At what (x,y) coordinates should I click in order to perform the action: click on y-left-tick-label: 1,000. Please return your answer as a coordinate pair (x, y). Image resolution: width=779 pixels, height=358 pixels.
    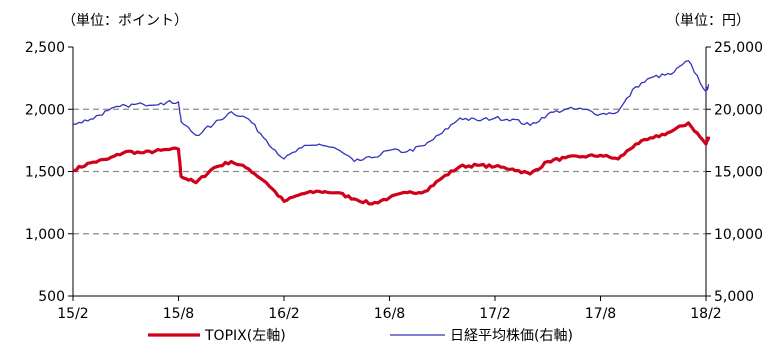
    Looking at the image, I should click on (45, 235).